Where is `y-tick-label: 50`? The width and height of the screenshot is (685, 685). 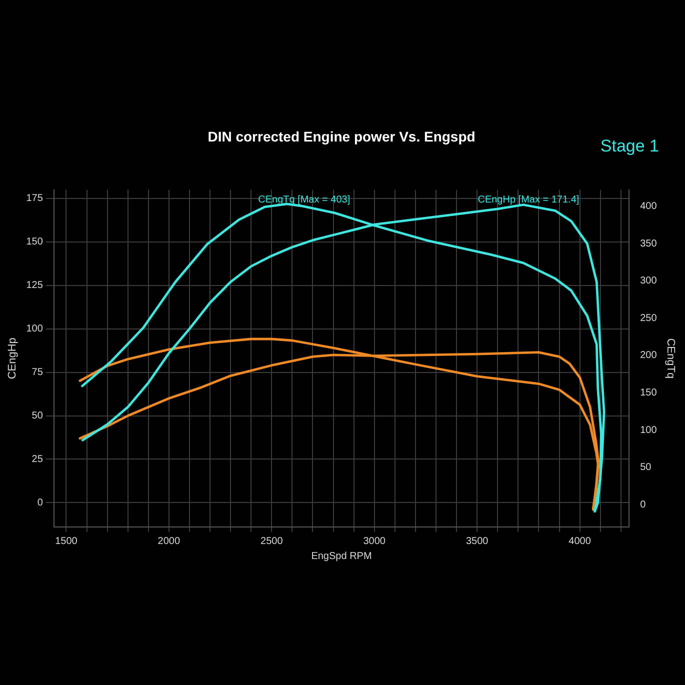
y-tick-label: 50 is located at coordinates (38, 416).